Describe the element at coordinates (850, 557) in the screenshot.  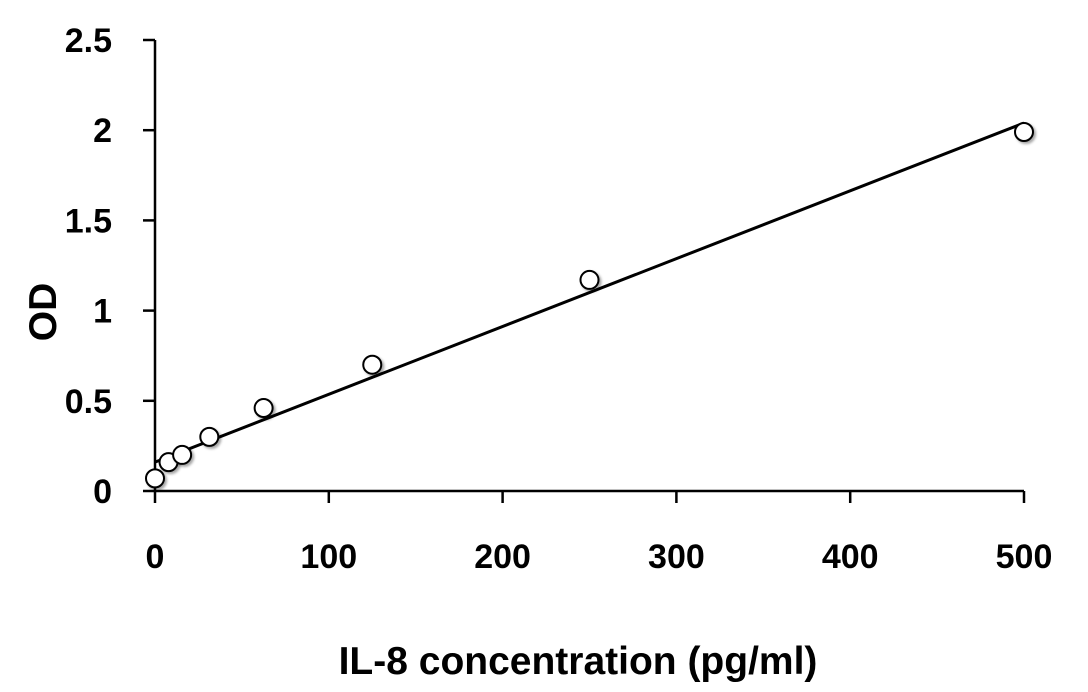
I see `x-tick-label: 400` at that location.